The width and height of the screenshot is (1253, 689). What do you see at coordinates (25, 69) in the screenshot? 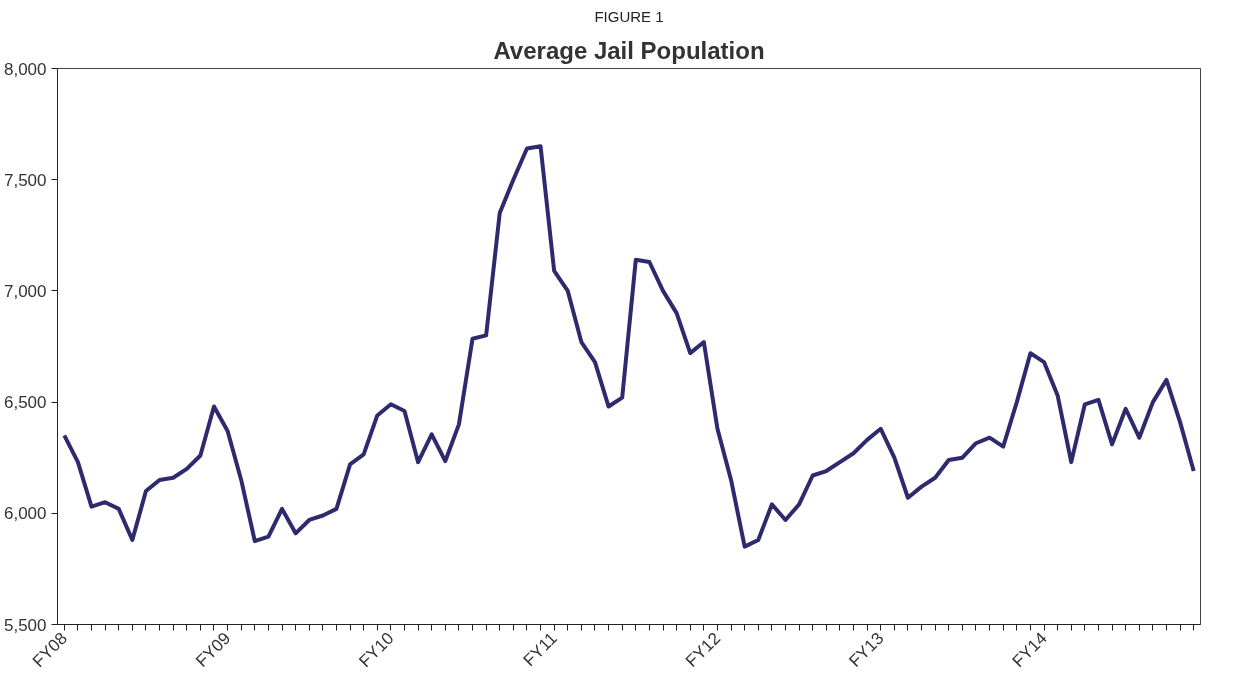
I see `y-tick-label: 8,000` at bounding box center [25, 69].